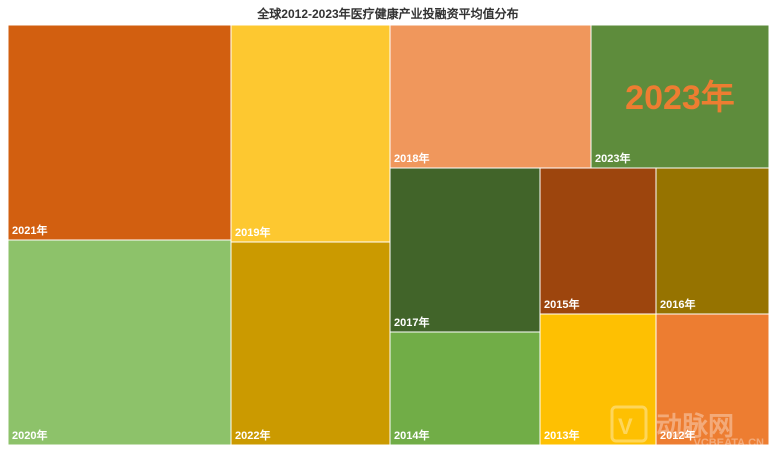 The height and width of the screenshot is (453, 776). Describe the element at coordinates (252, 435) in the screenshot. I see `treemap-cell-label: 2022年` at that location.